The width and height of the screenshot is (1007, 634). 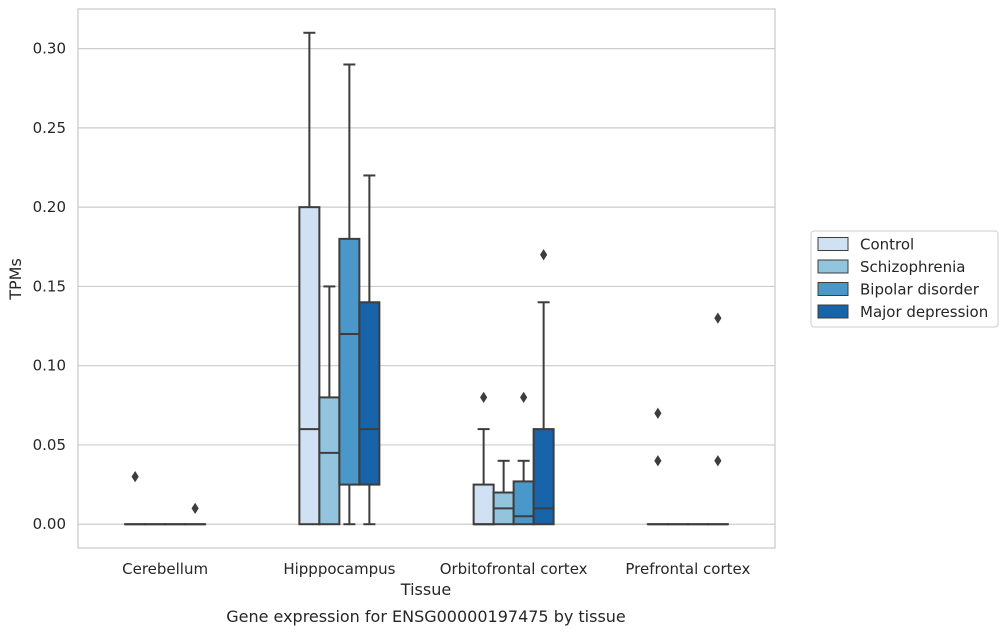 I want to click on x-tick-label: Orbitofrontal cortex, so click(x=514, y=569).